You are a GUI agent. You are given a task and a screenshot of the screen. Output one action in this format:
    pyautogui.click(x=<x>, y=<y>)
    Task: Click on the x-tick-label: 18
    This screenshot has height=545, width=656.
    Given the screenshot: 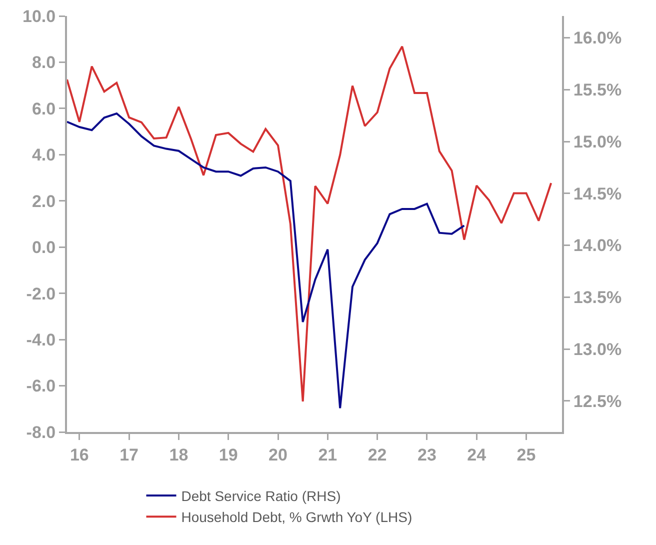 What is the action you would take?
    pyautogui.click(x=178, y=454)
    